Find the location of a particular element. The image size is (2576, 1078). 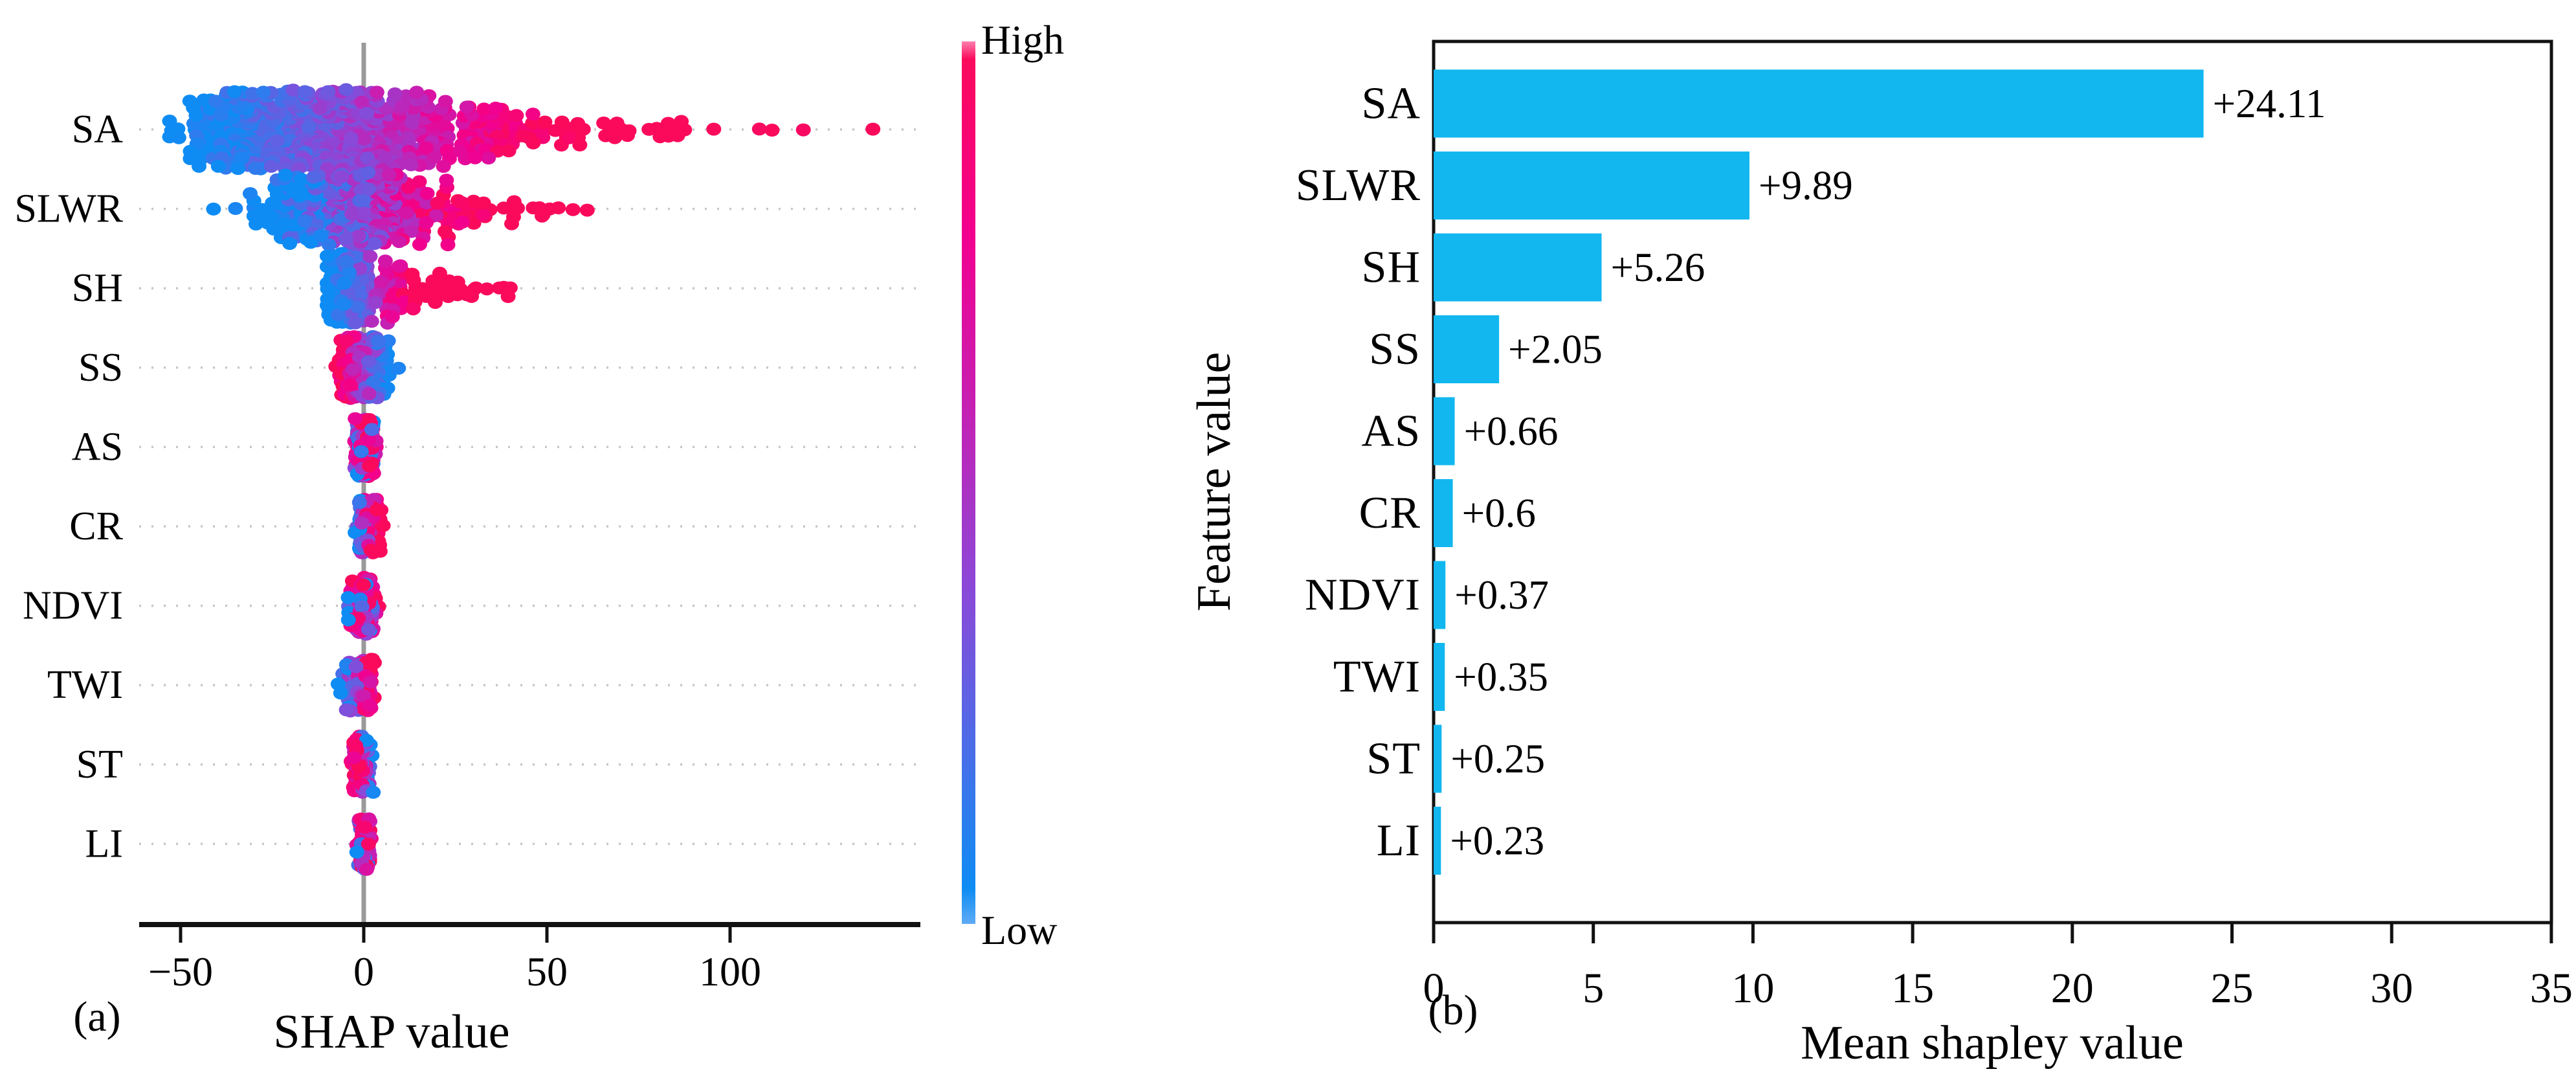

bar-value-label-TWI: +0.35 is located at coordinates (1501, 677).